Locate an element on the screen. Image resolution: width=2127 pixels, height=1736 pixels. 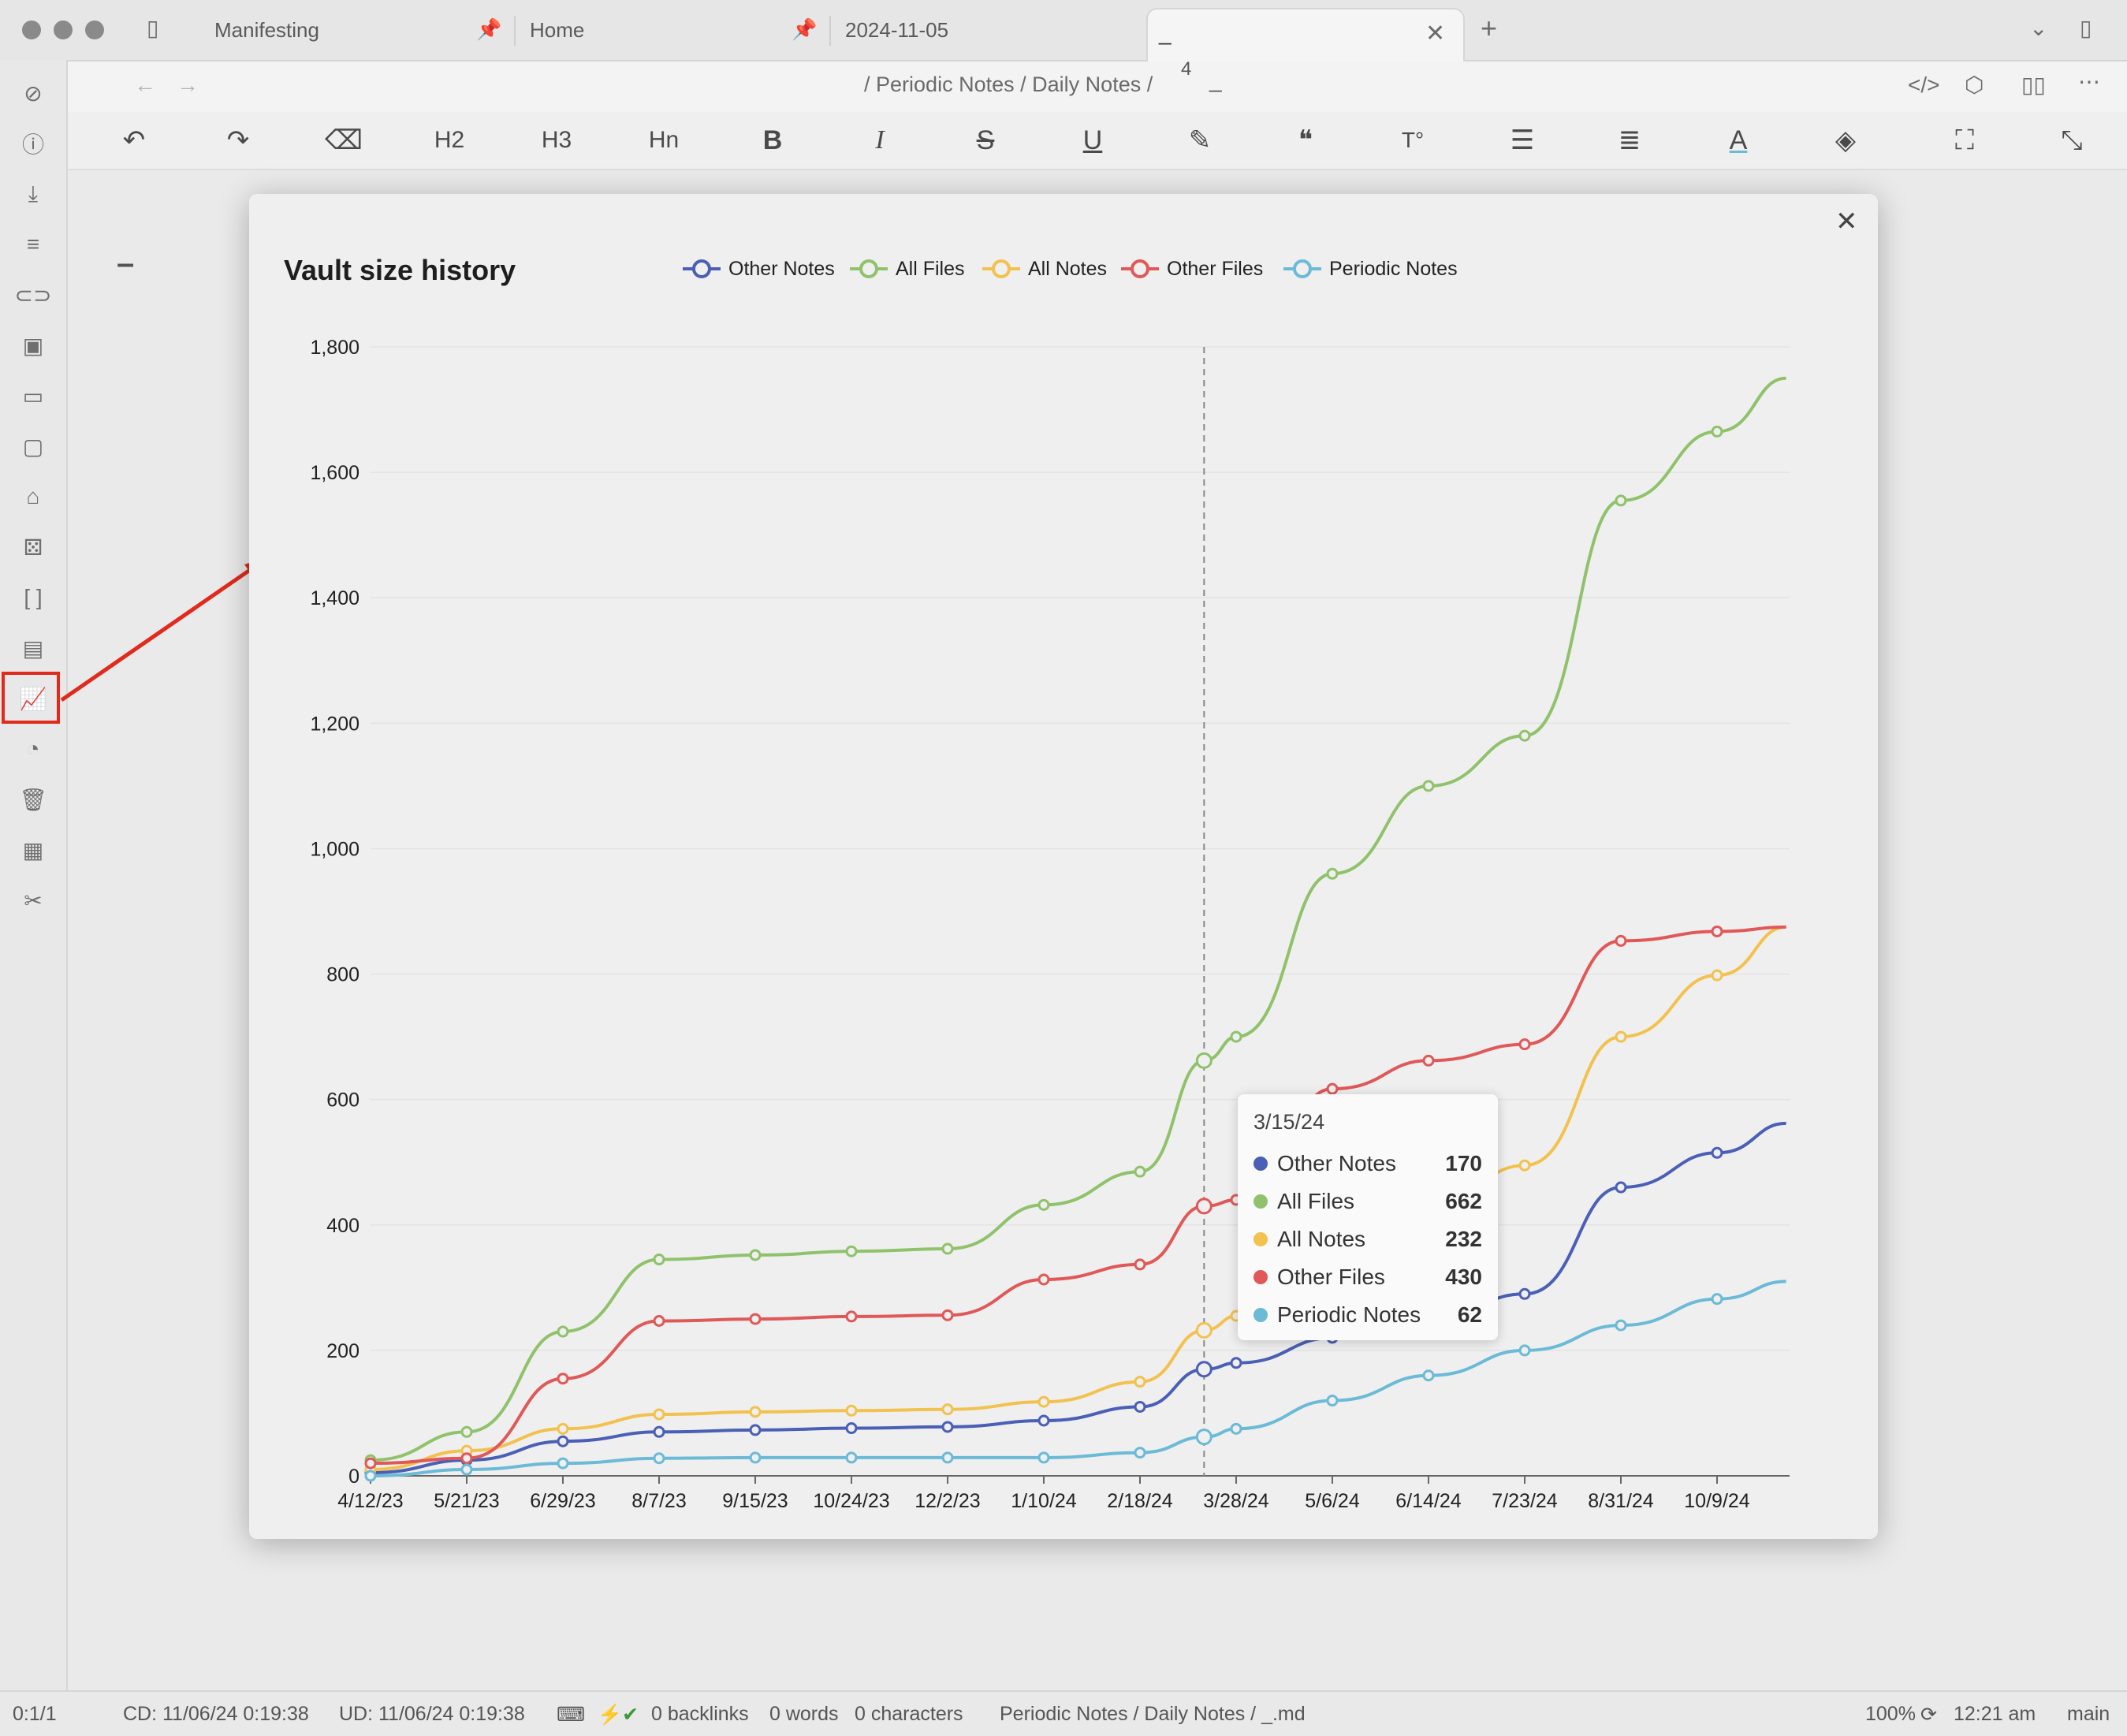
gauge-icon: ◔ is located at coordinates (33, 748).